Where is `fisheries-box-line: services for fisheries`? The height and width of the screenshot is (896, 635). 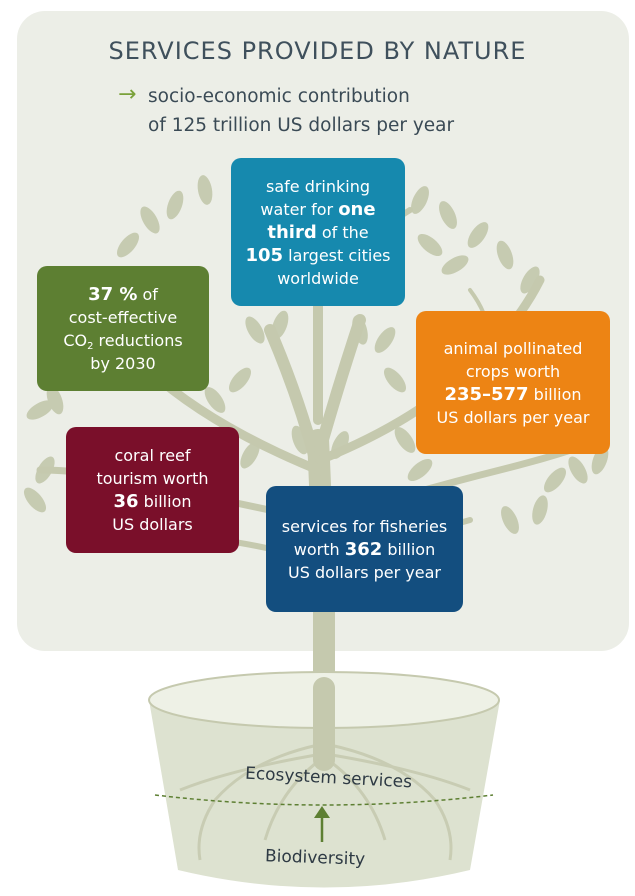
fisheries-box-line: services for fisheries is located at coordinates (364, 526).